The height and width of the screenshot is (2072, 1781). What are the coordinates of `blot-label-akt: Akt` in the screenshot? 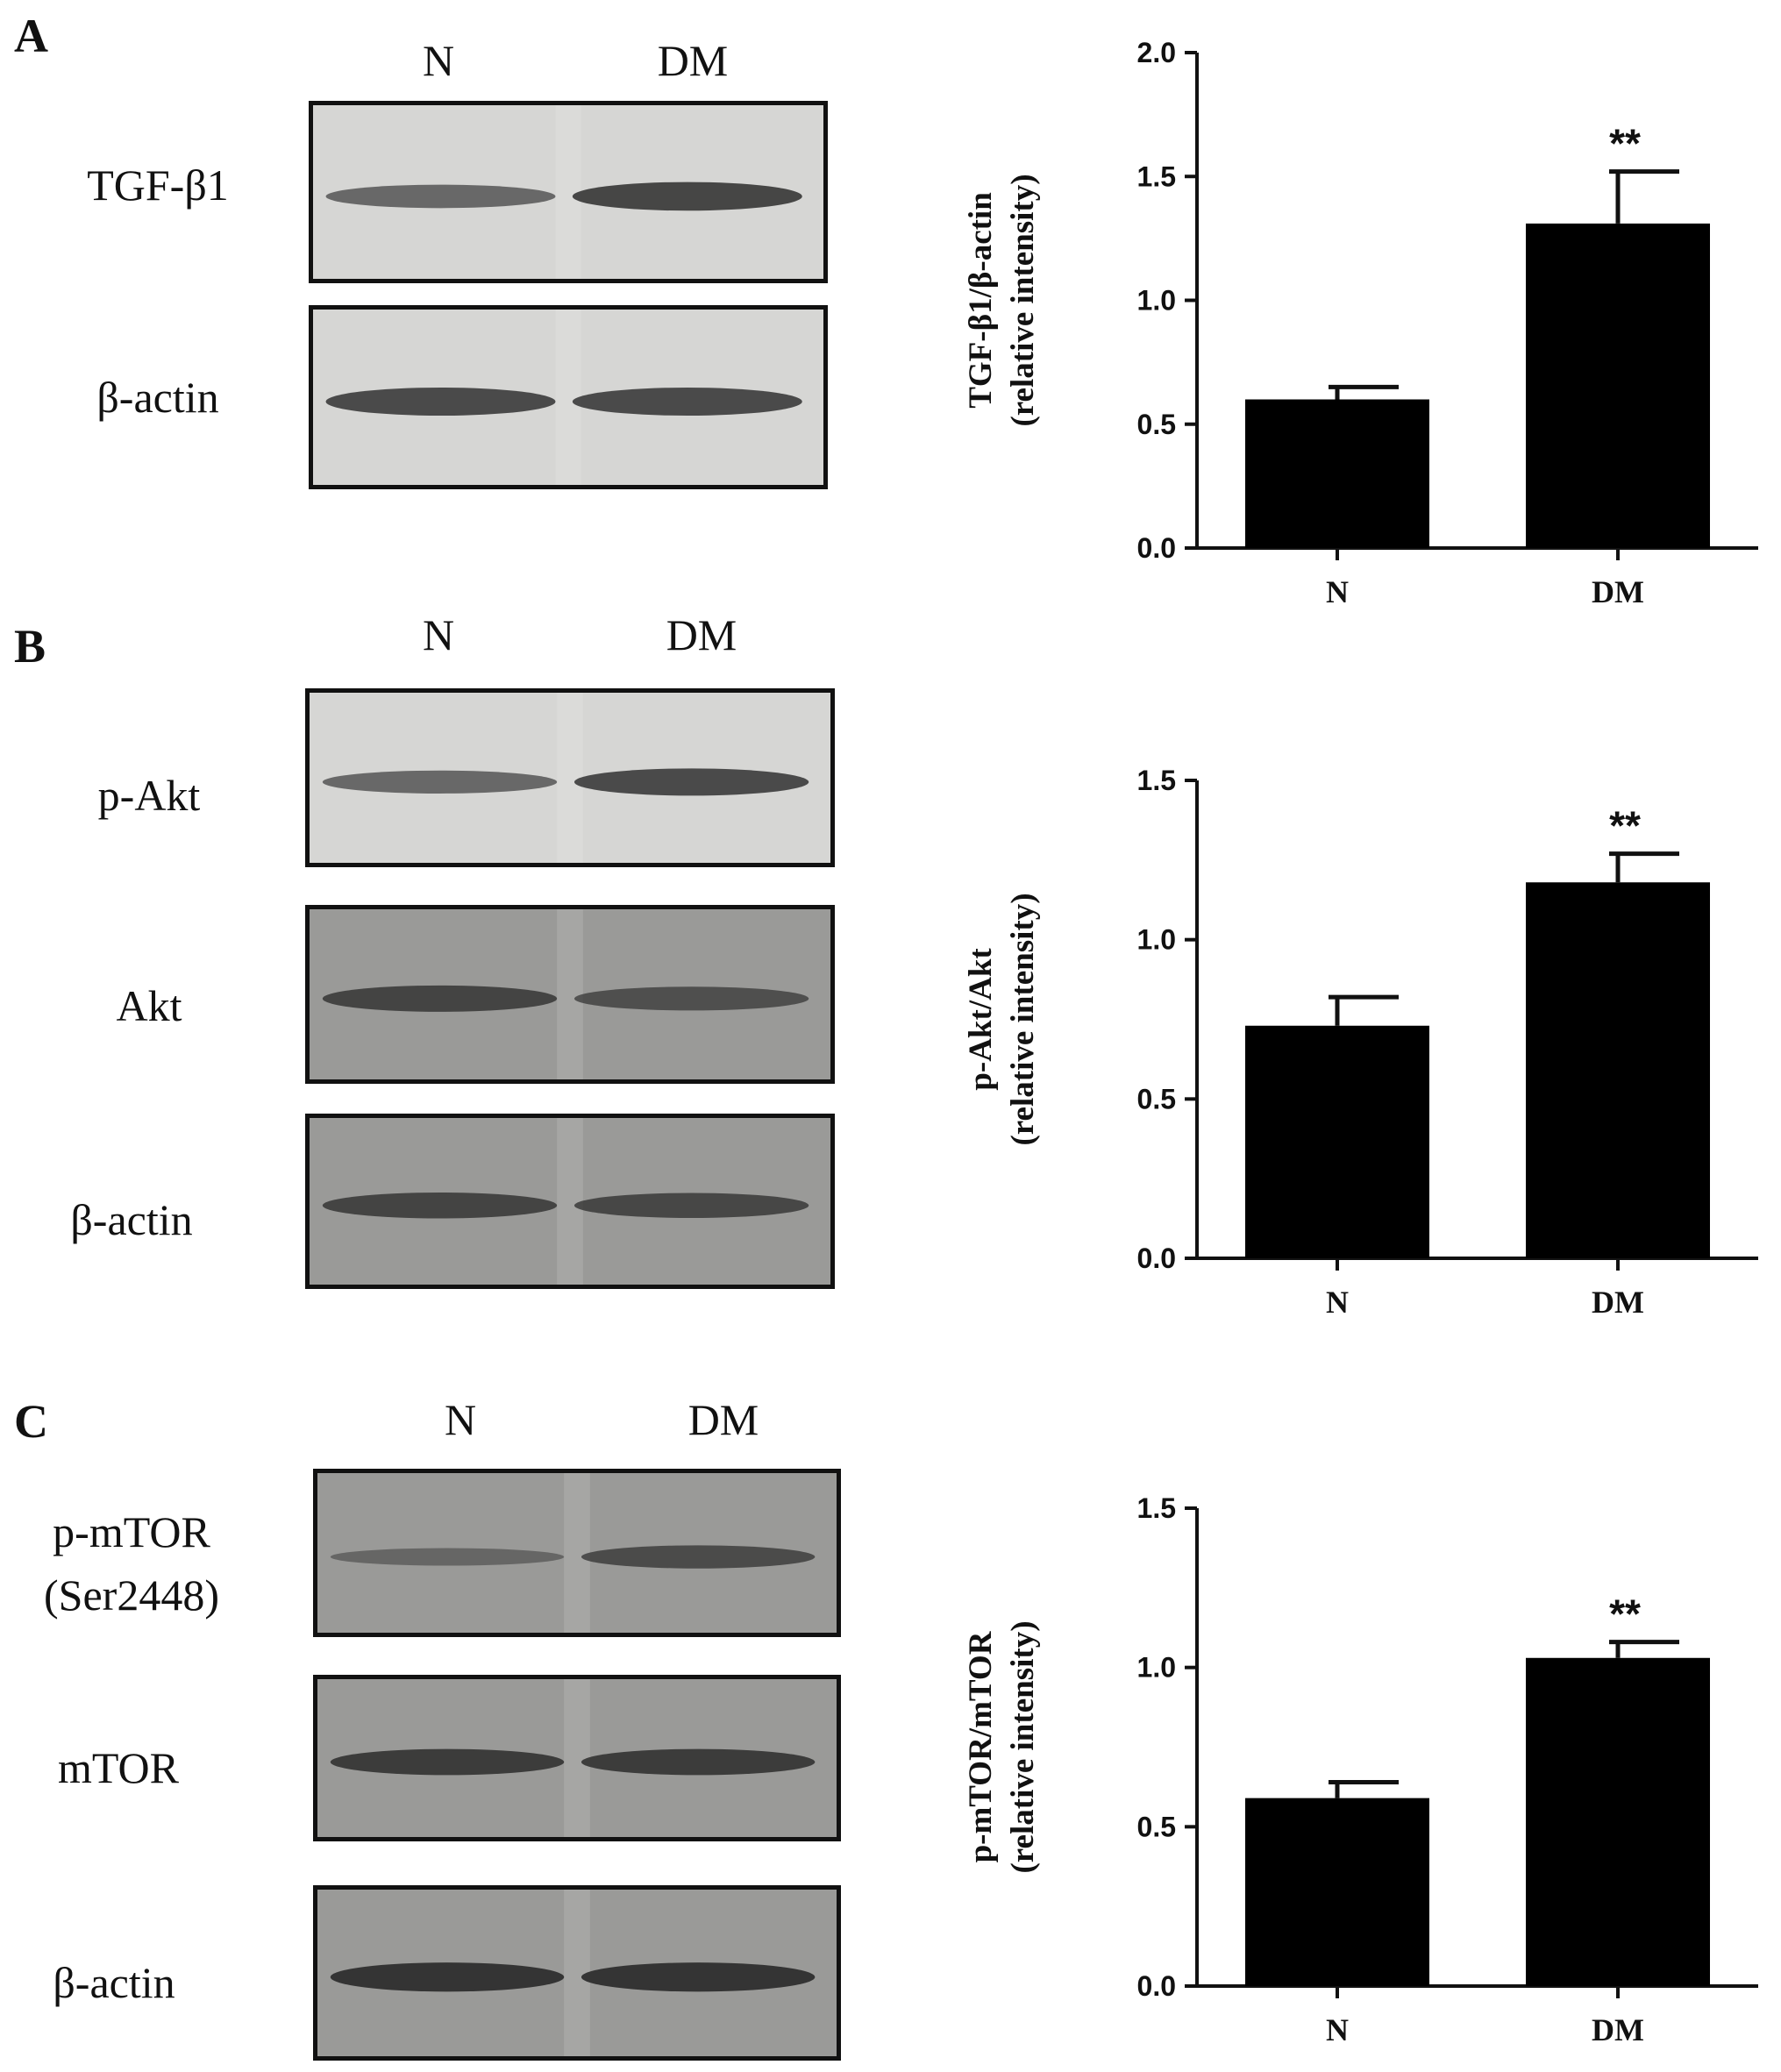 It's located at (149, 1005).